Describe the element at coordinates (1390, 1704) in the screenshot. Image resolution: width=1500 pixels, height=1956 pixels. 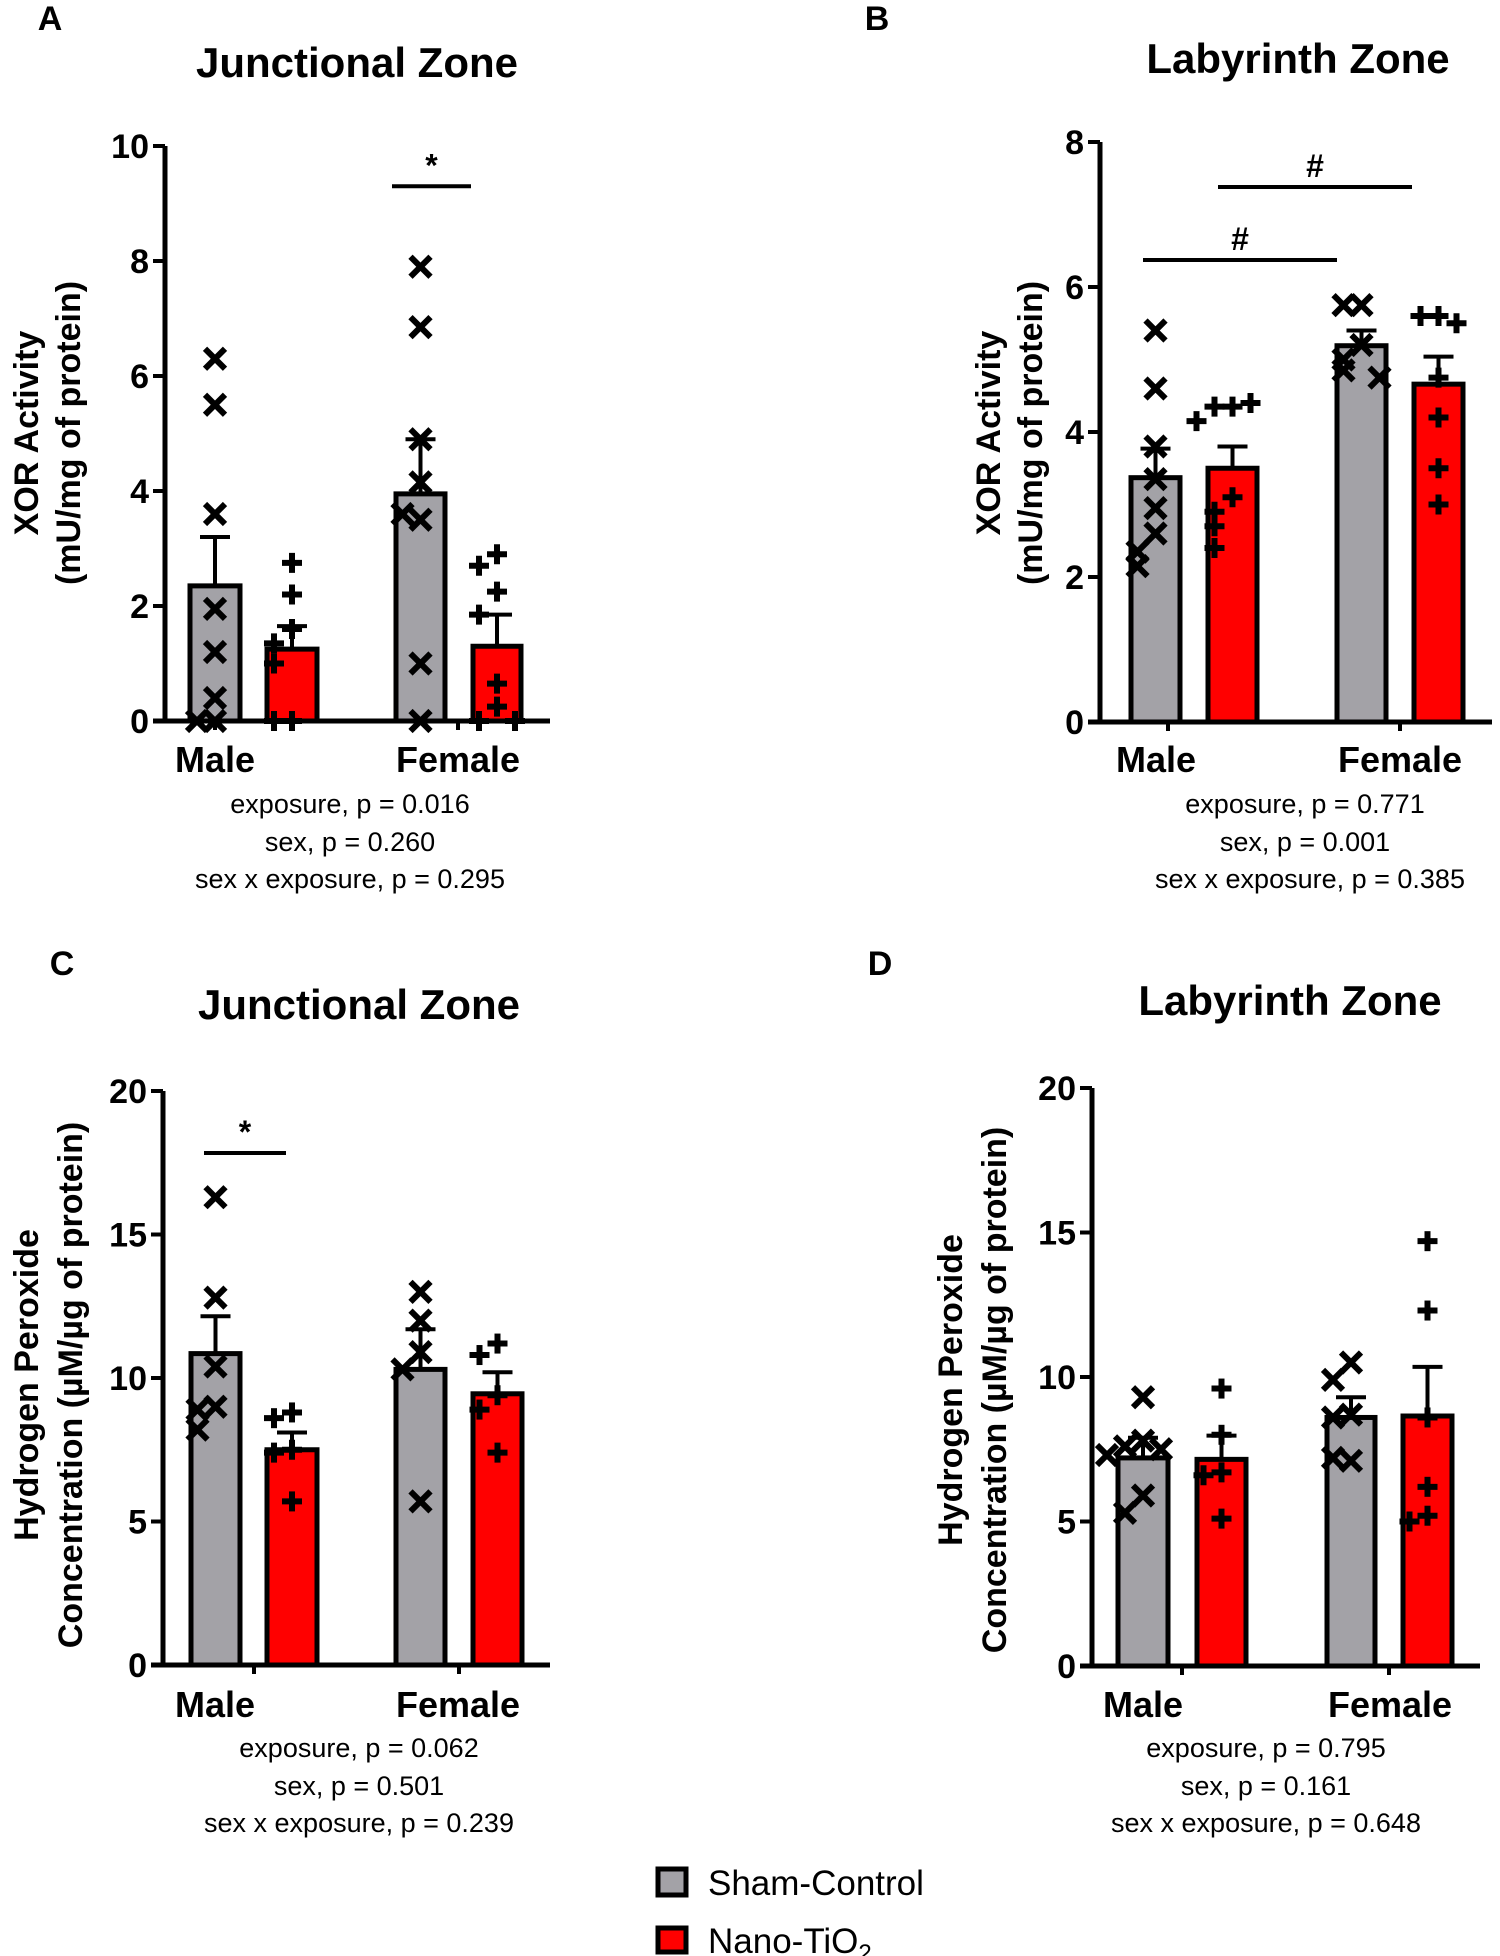
I see `panel-d-category-female: Female` at that location.